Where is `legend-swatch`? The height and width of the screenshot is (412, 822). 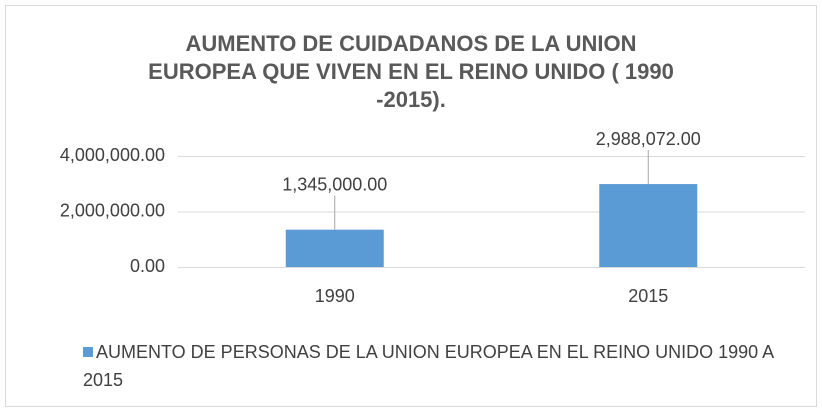
legend-swatch is located at coordinates (88, 352).